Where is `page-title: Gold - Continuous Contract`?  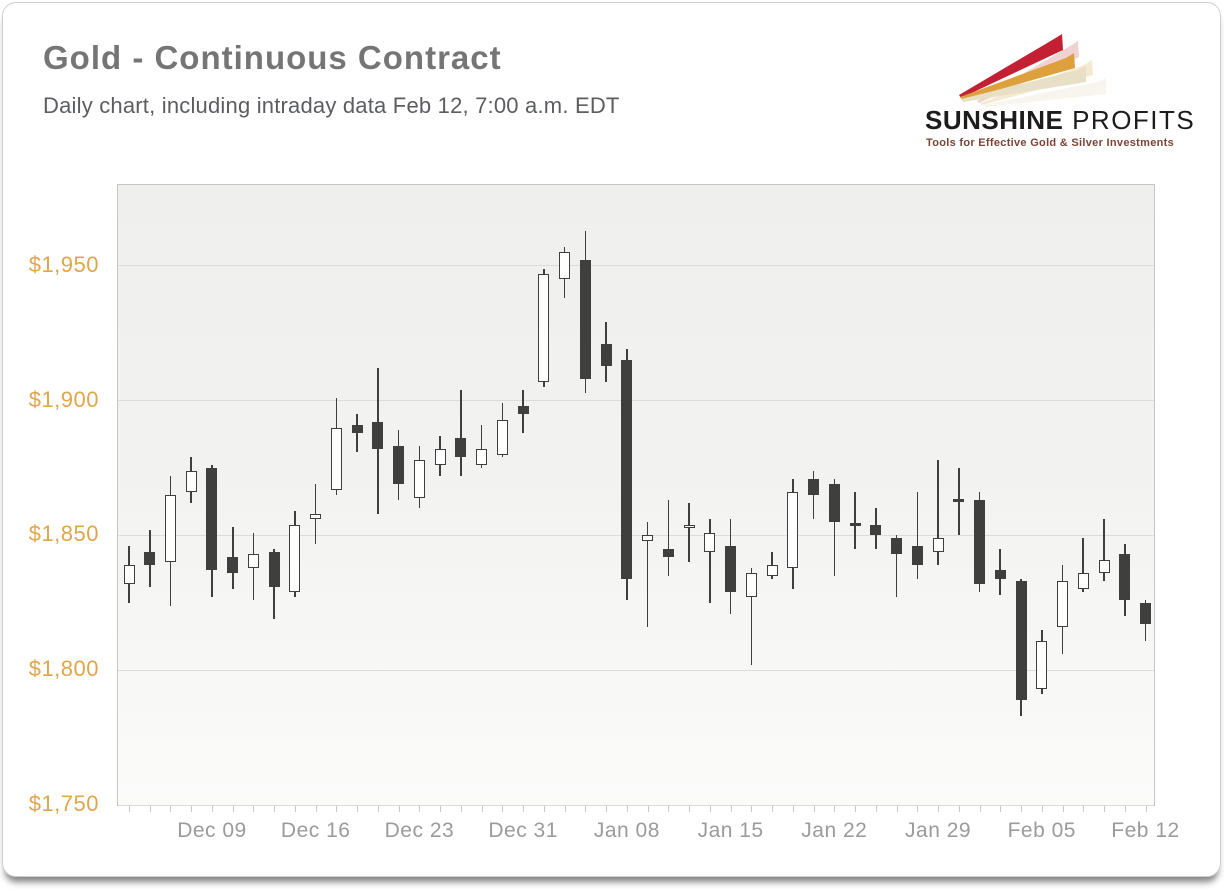
page-title: Gold - Continuous Contract is located at coordinates (272, 57).